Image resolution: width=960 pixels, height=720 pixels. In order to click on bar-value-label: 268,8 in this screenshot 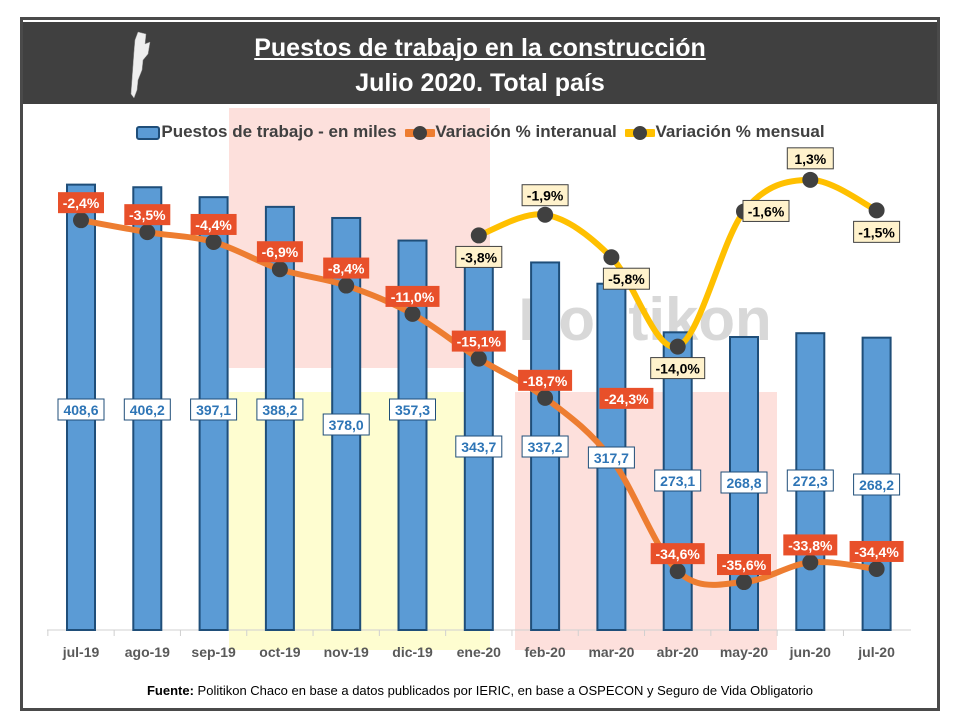, I will do `click(743, 483)`.